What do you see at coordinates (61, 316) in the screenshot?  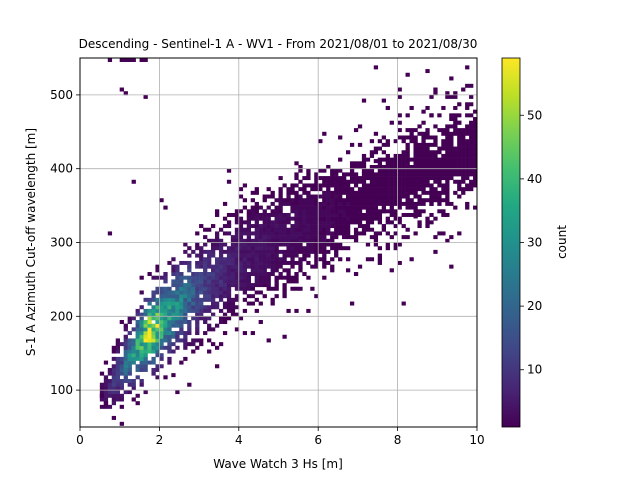 I see `y-tick-label: 200` at bounding box center [61, 316].